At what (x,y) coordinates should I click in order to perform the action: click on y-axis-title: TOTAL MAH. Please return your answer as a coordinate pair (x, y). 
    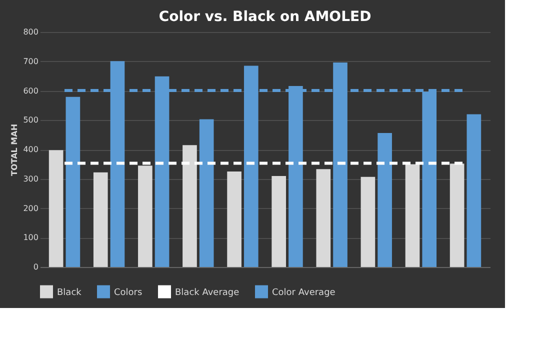
    Looking at the image, I should click on (15, 150).